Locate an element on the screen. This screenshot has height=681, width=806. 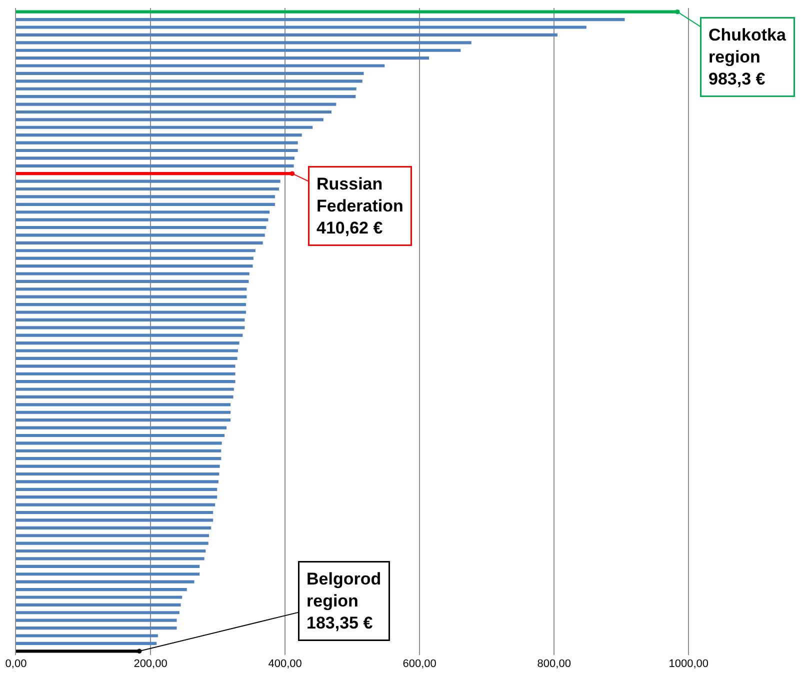
x-tick-label: 800,00 is located at coordinates (554, 664).